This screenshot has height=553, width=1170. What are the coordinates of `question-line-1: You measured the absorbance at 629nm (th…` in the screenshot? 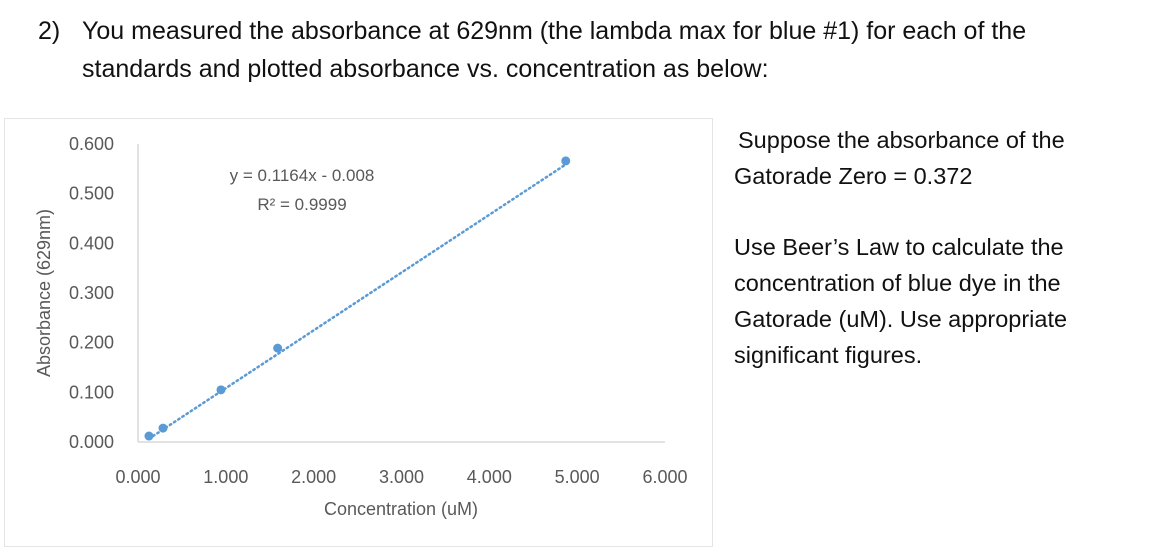 It's located at (554, 31).